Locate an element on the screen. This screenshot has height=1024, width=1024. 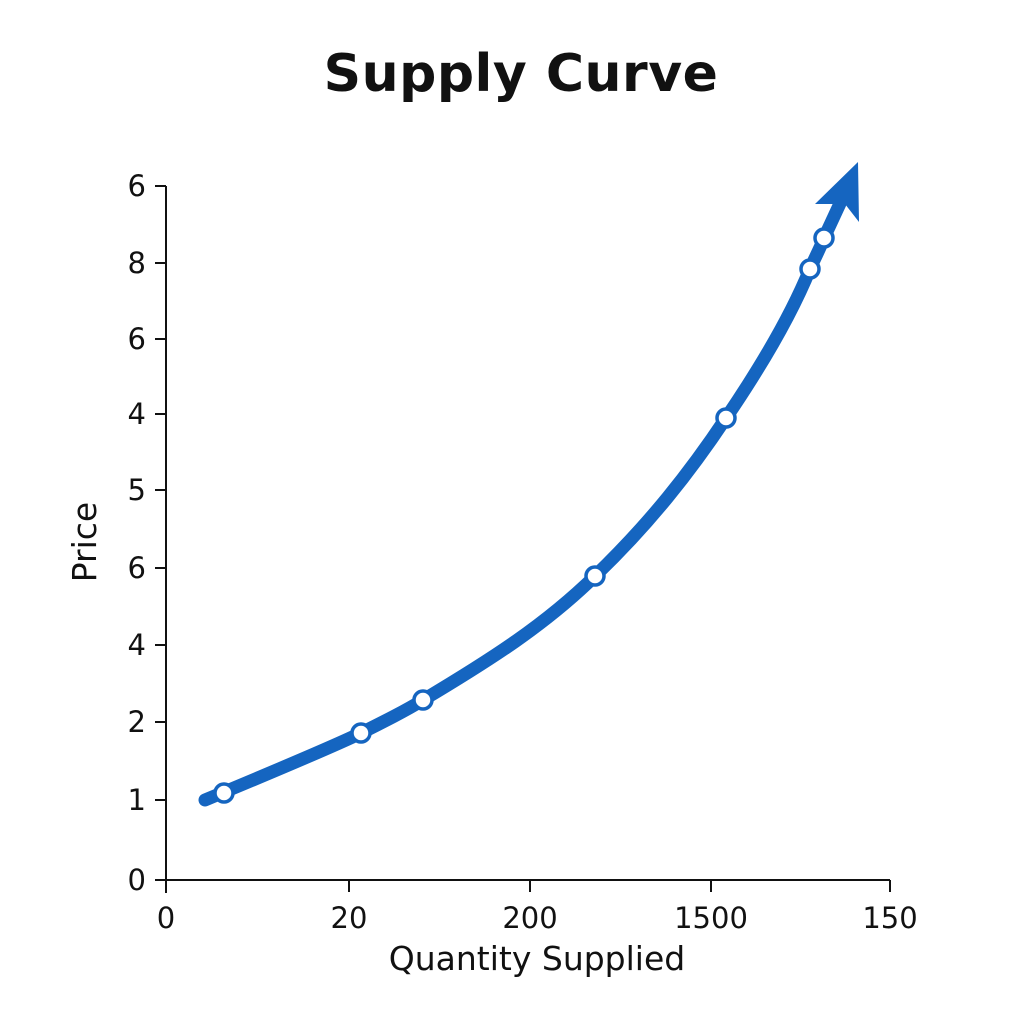
x-tick-label: 20 is located at coordinates (349, 918).